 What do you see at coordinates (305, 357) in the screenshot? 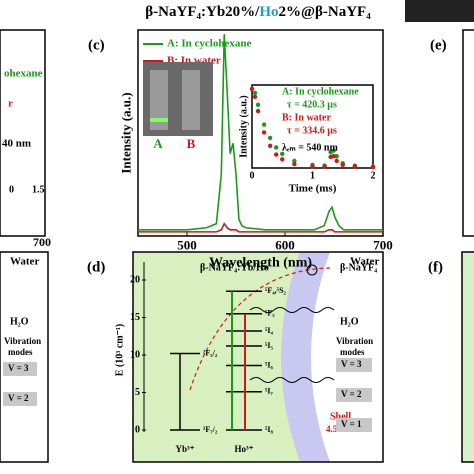
I see `shell-region` at bounding box center [305, 357].